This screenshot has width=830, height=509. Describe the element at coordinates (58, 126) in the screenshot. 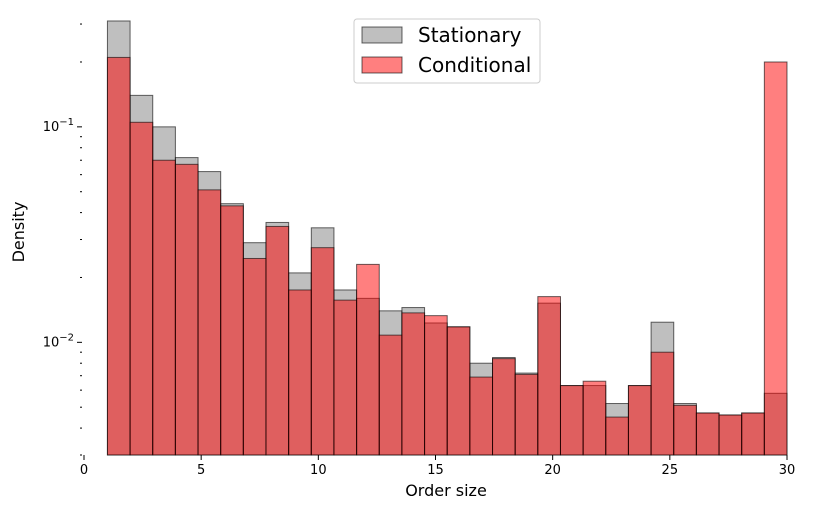

I see `y-tick-label: 10⁻¹` at that location.